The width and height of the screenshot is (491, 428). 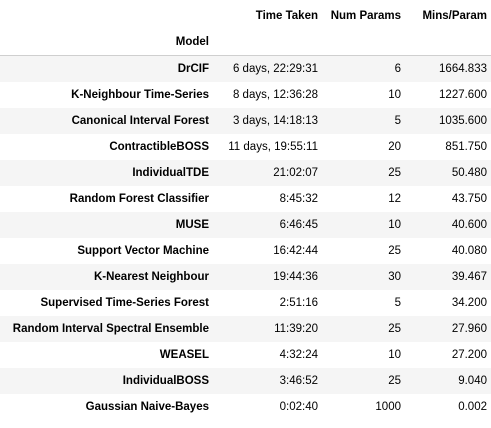 What do you see at coordinates (394, 147) in the screenshot?
I see `cell-num-params: 20` at bounding box center [394, 147].